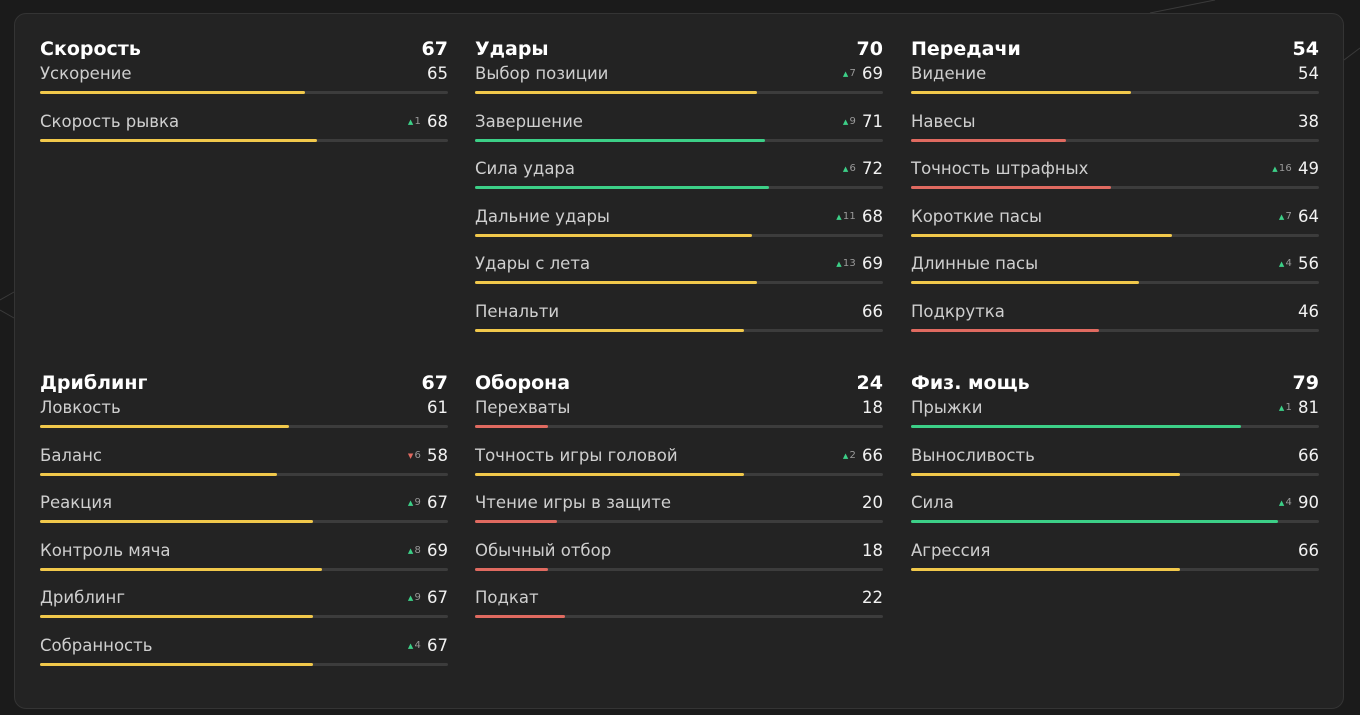  What do you see at coordinates (872, 263) in the screenshot?
I see `stat-value: 69` at bounding box center [872, 263].